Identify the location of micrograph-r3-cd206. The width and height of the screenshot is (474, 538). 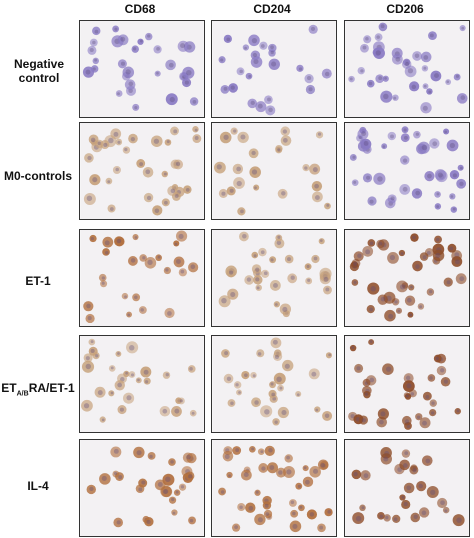
(407, 278).